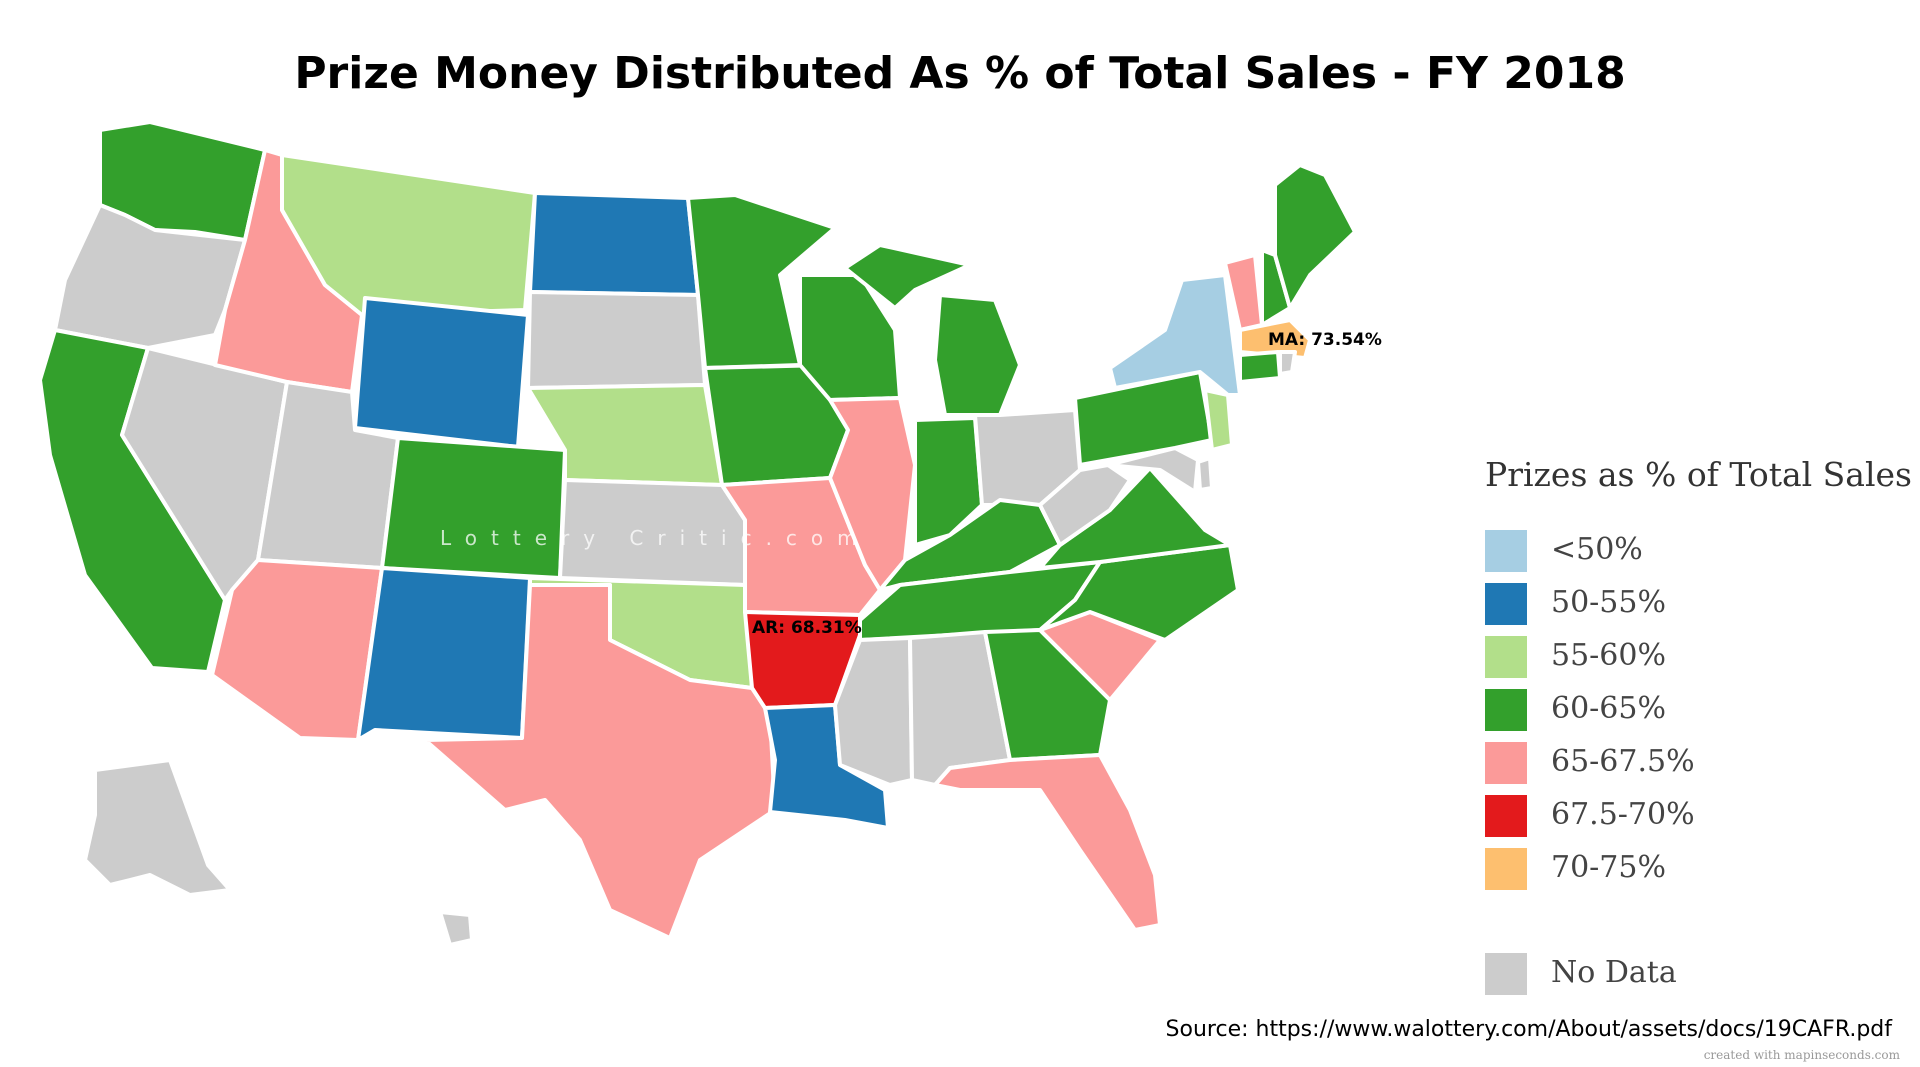 The height and width of the screenshot is (1067, 1920). Describe the element at coordinates (1260, 367) in the screenshot. I see `state-ct` at that location.